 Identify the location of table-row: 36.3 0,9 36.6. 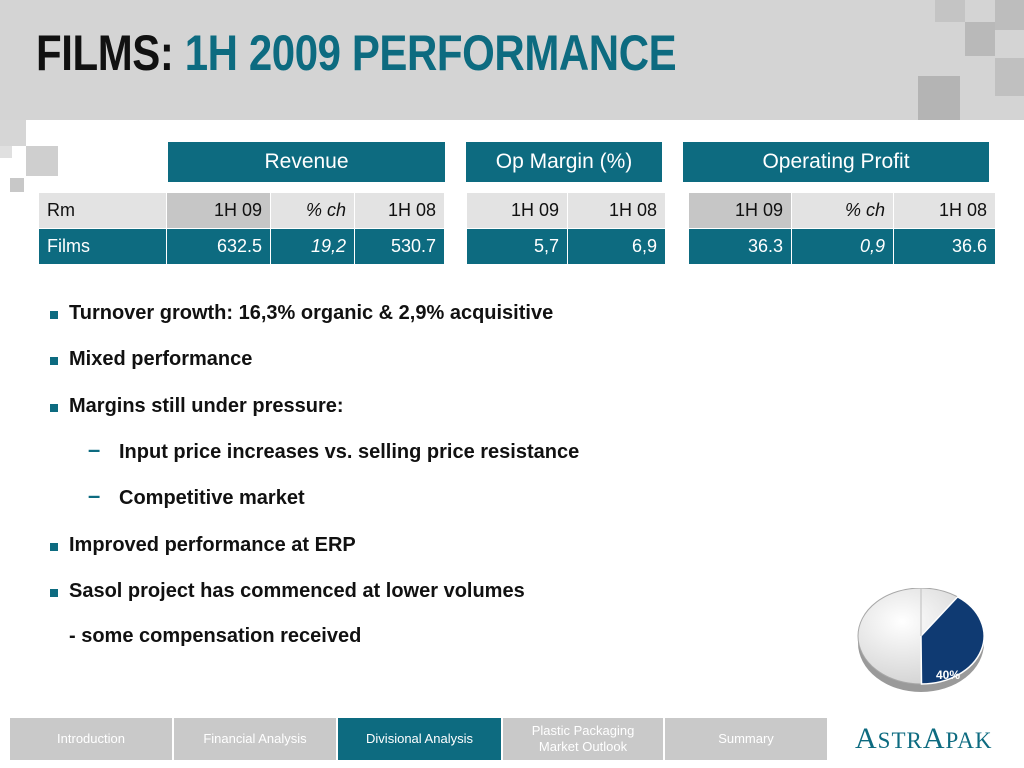
(842, 246).